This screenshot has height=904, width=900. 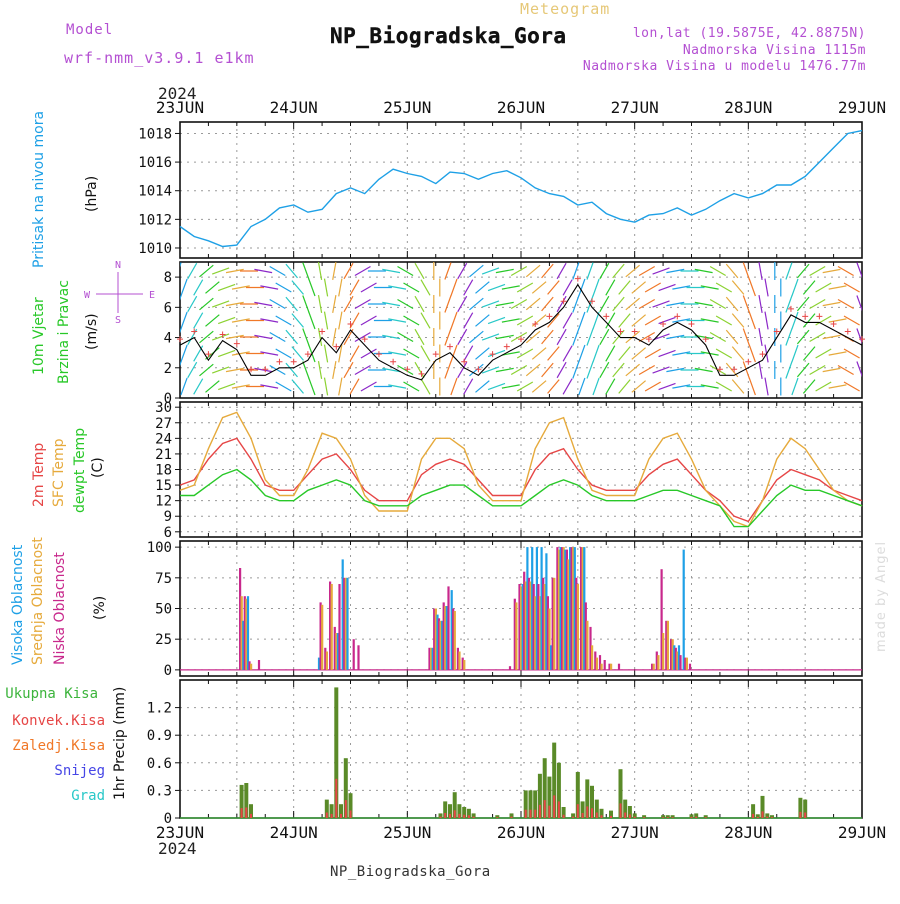 What do you see at coordinates (163, 439) in the screenshot?
I see `ytick-label: 24` at bounding box center [163, 439].